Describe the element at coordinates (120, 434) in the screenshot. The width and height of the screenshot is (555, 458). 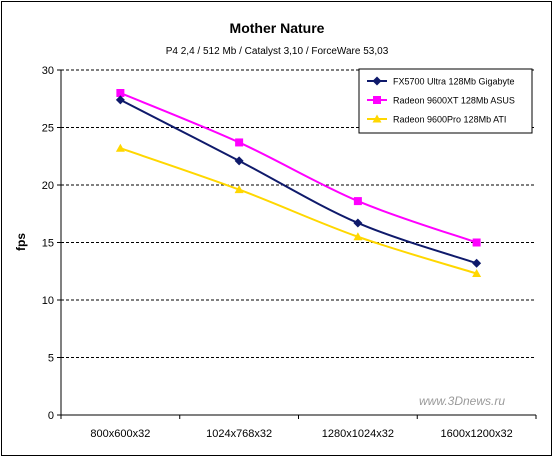
I see `x-tick-label: 800x600x32` at that location.